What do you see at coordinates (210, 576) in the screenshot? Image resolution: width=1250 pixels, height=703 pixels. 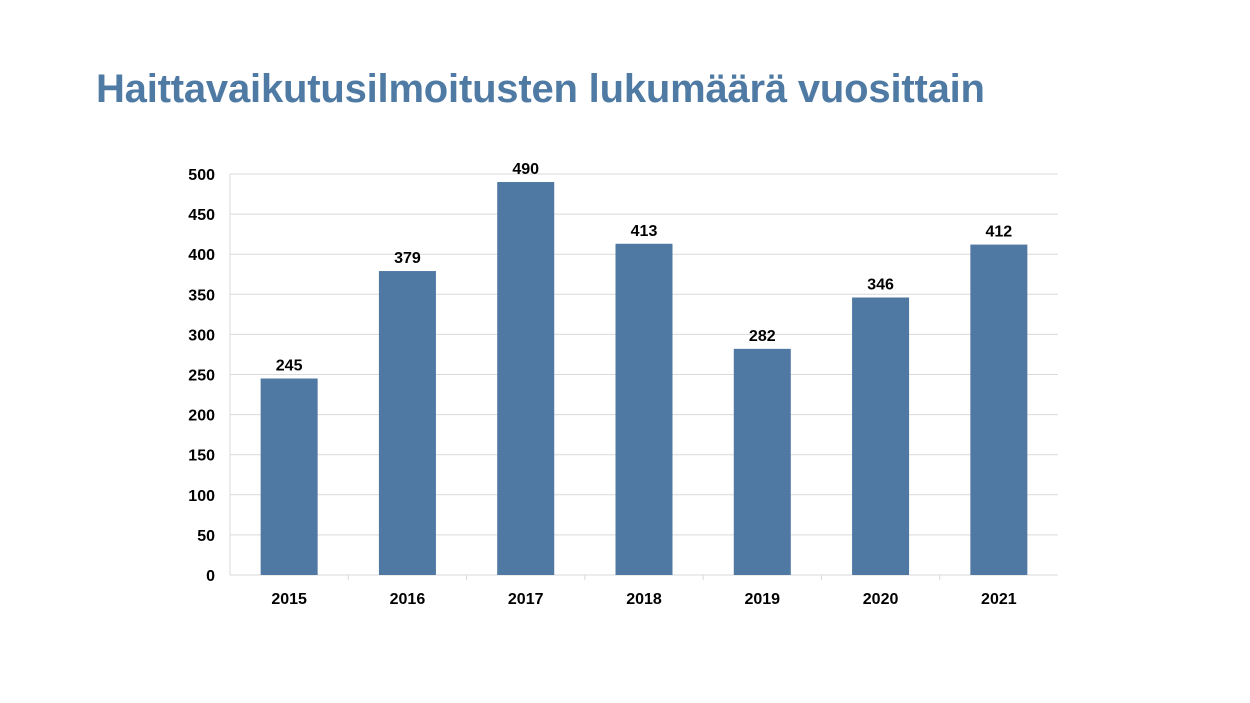 I see `y-tick-label: 0` at bounding box center [210, 576].